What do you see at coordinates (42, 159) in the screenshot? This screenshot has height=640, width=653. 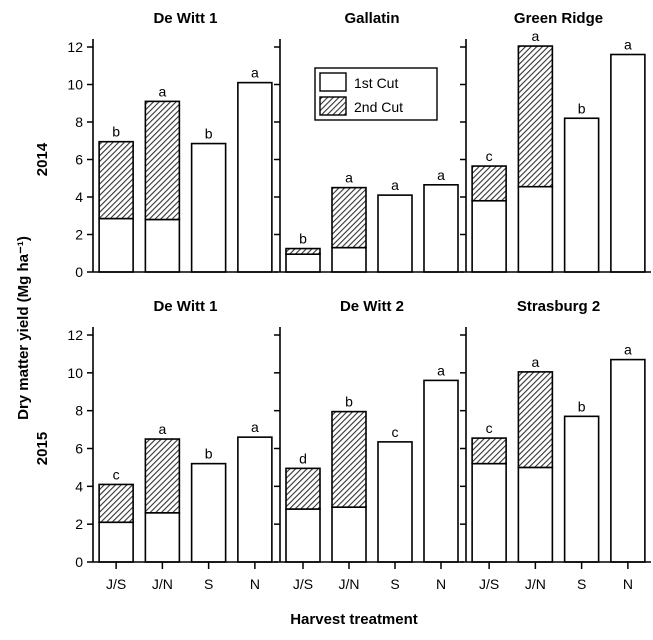 I see `year-label-2014: 2014` at bounding box center [42, 159].